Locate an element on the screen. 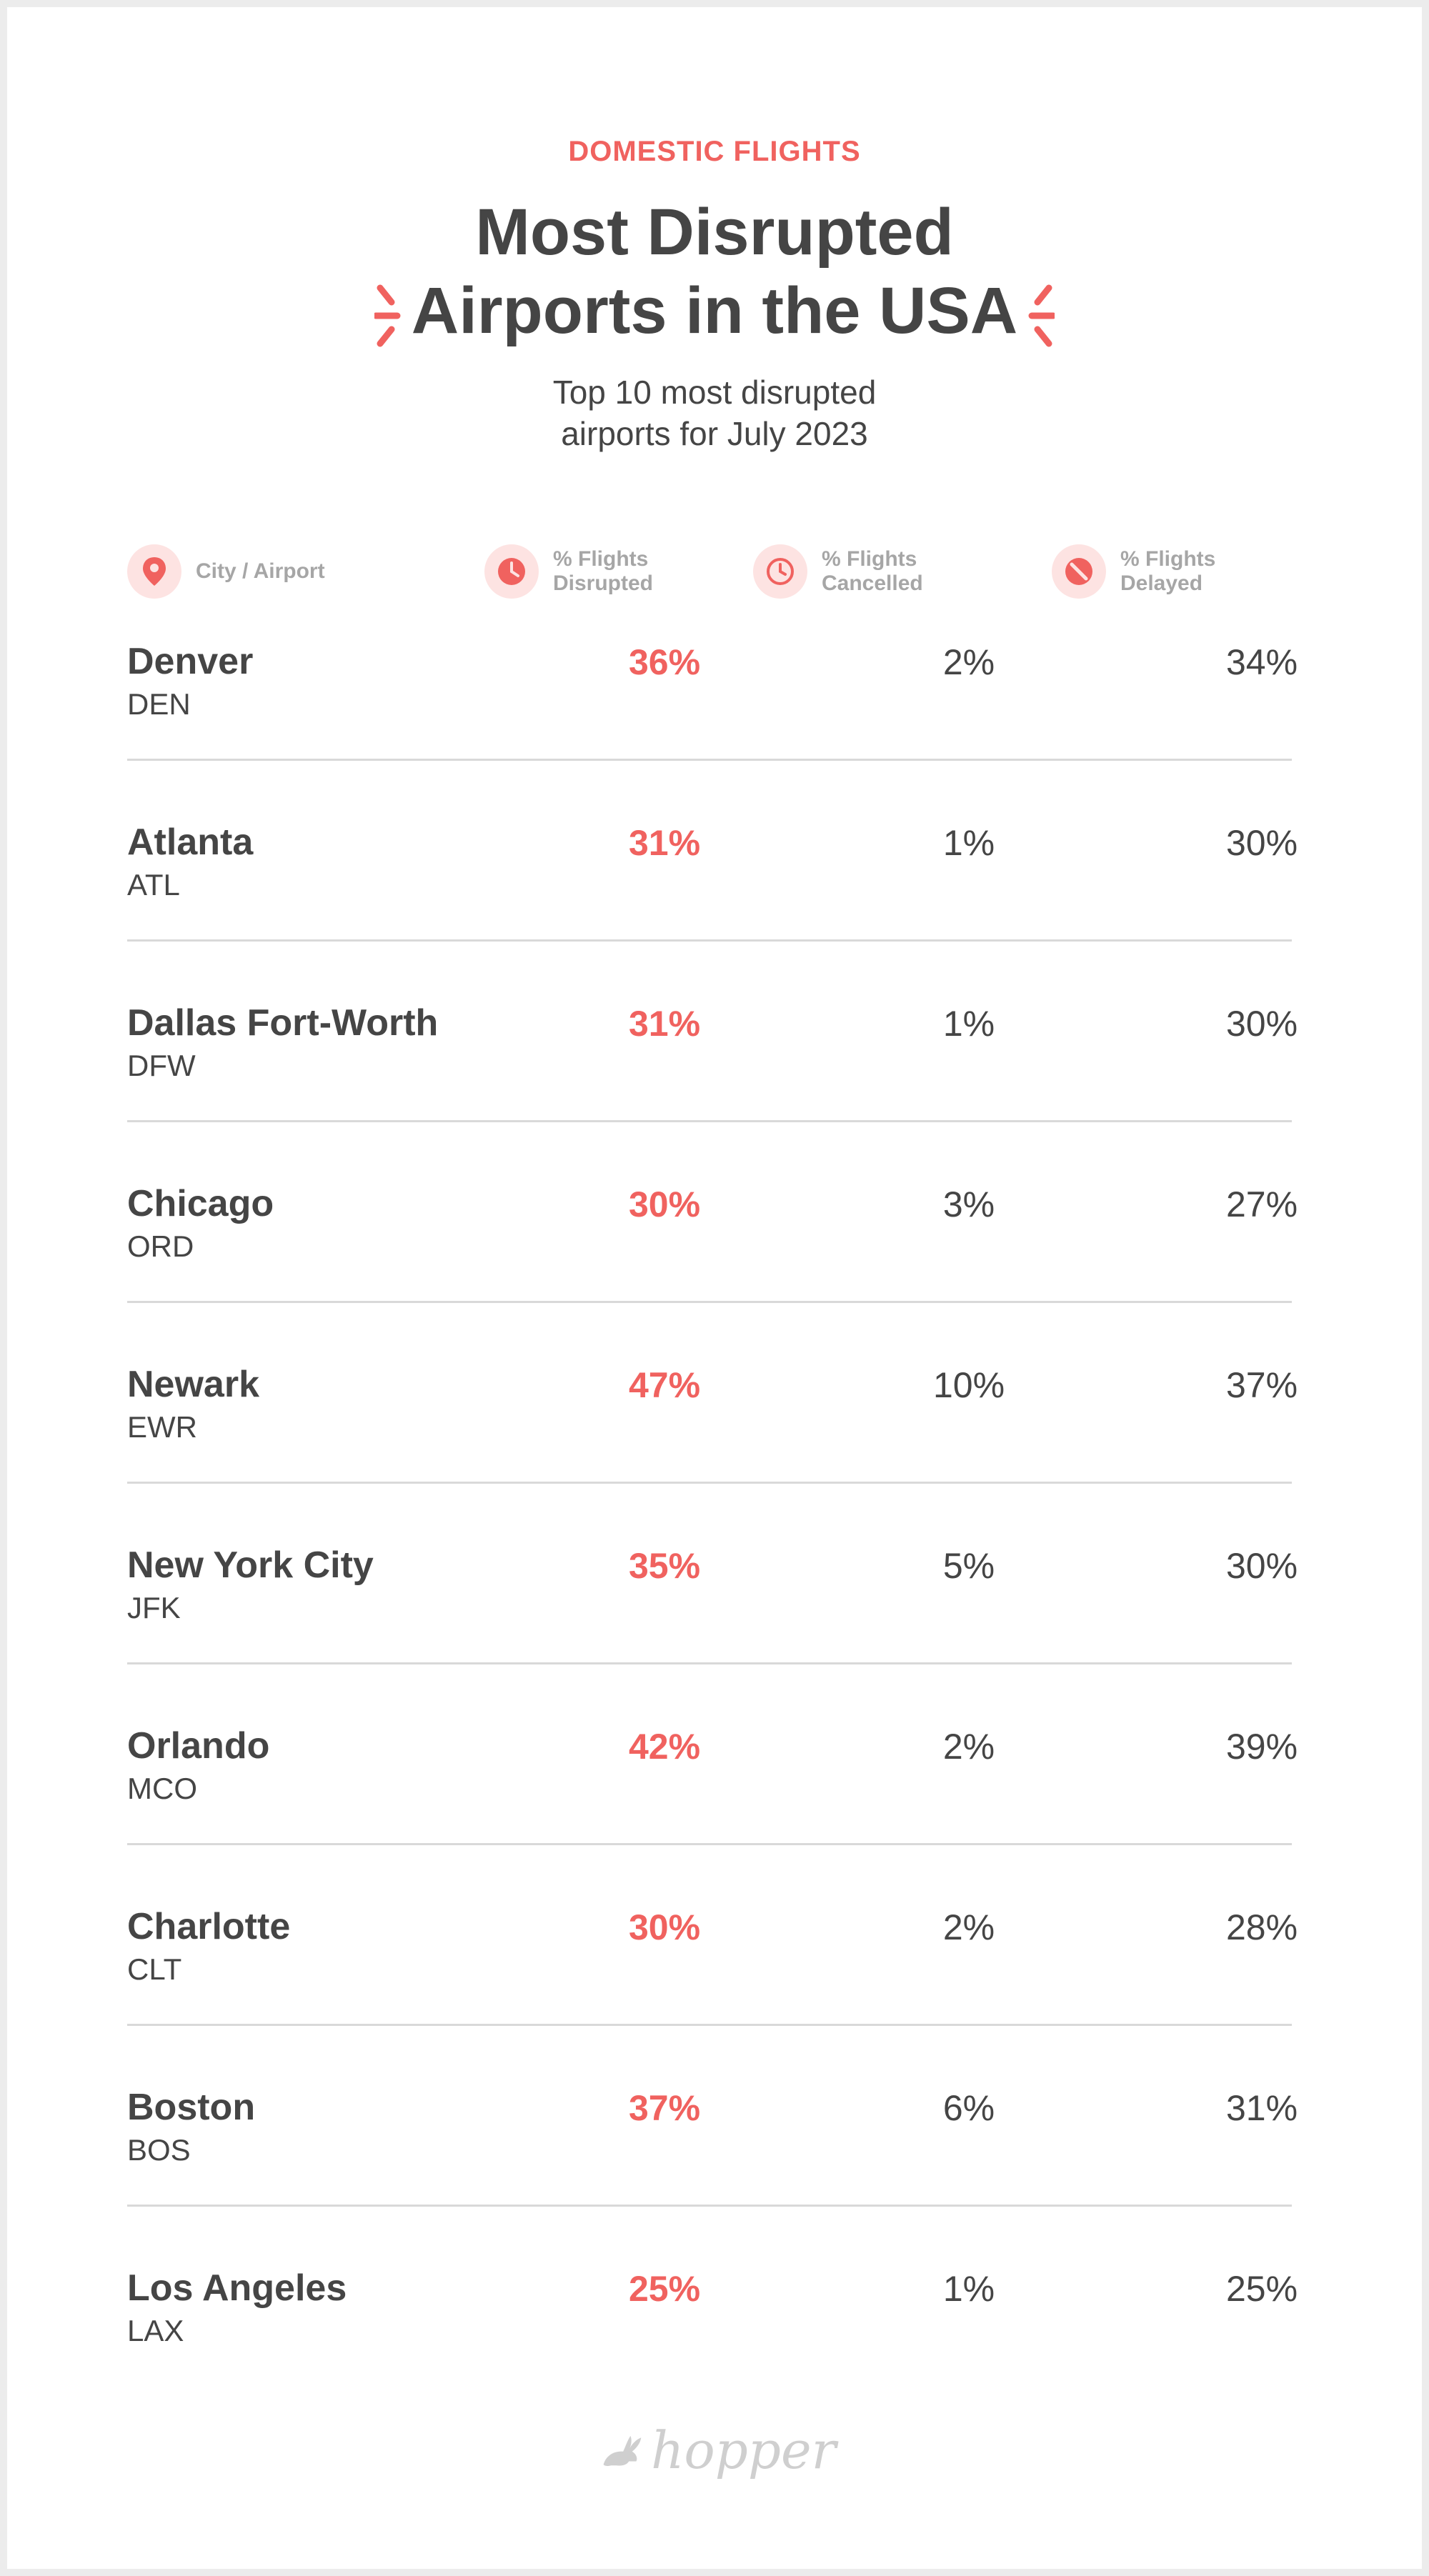 The height and width of the screenshot is (2576, 1429). city-name: Orlando is located at coordinates (199, 1746).